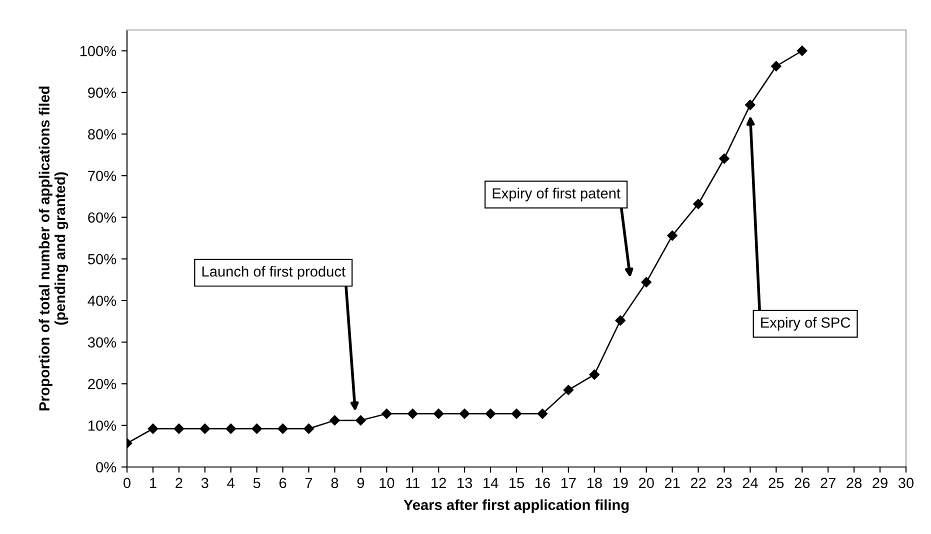 The height and width of the screenshot is (534, 931). What do you see at coordinates (672, 483) in the screenshot?
I see `x-tick-label: 21` at bounding box center [672, 483].